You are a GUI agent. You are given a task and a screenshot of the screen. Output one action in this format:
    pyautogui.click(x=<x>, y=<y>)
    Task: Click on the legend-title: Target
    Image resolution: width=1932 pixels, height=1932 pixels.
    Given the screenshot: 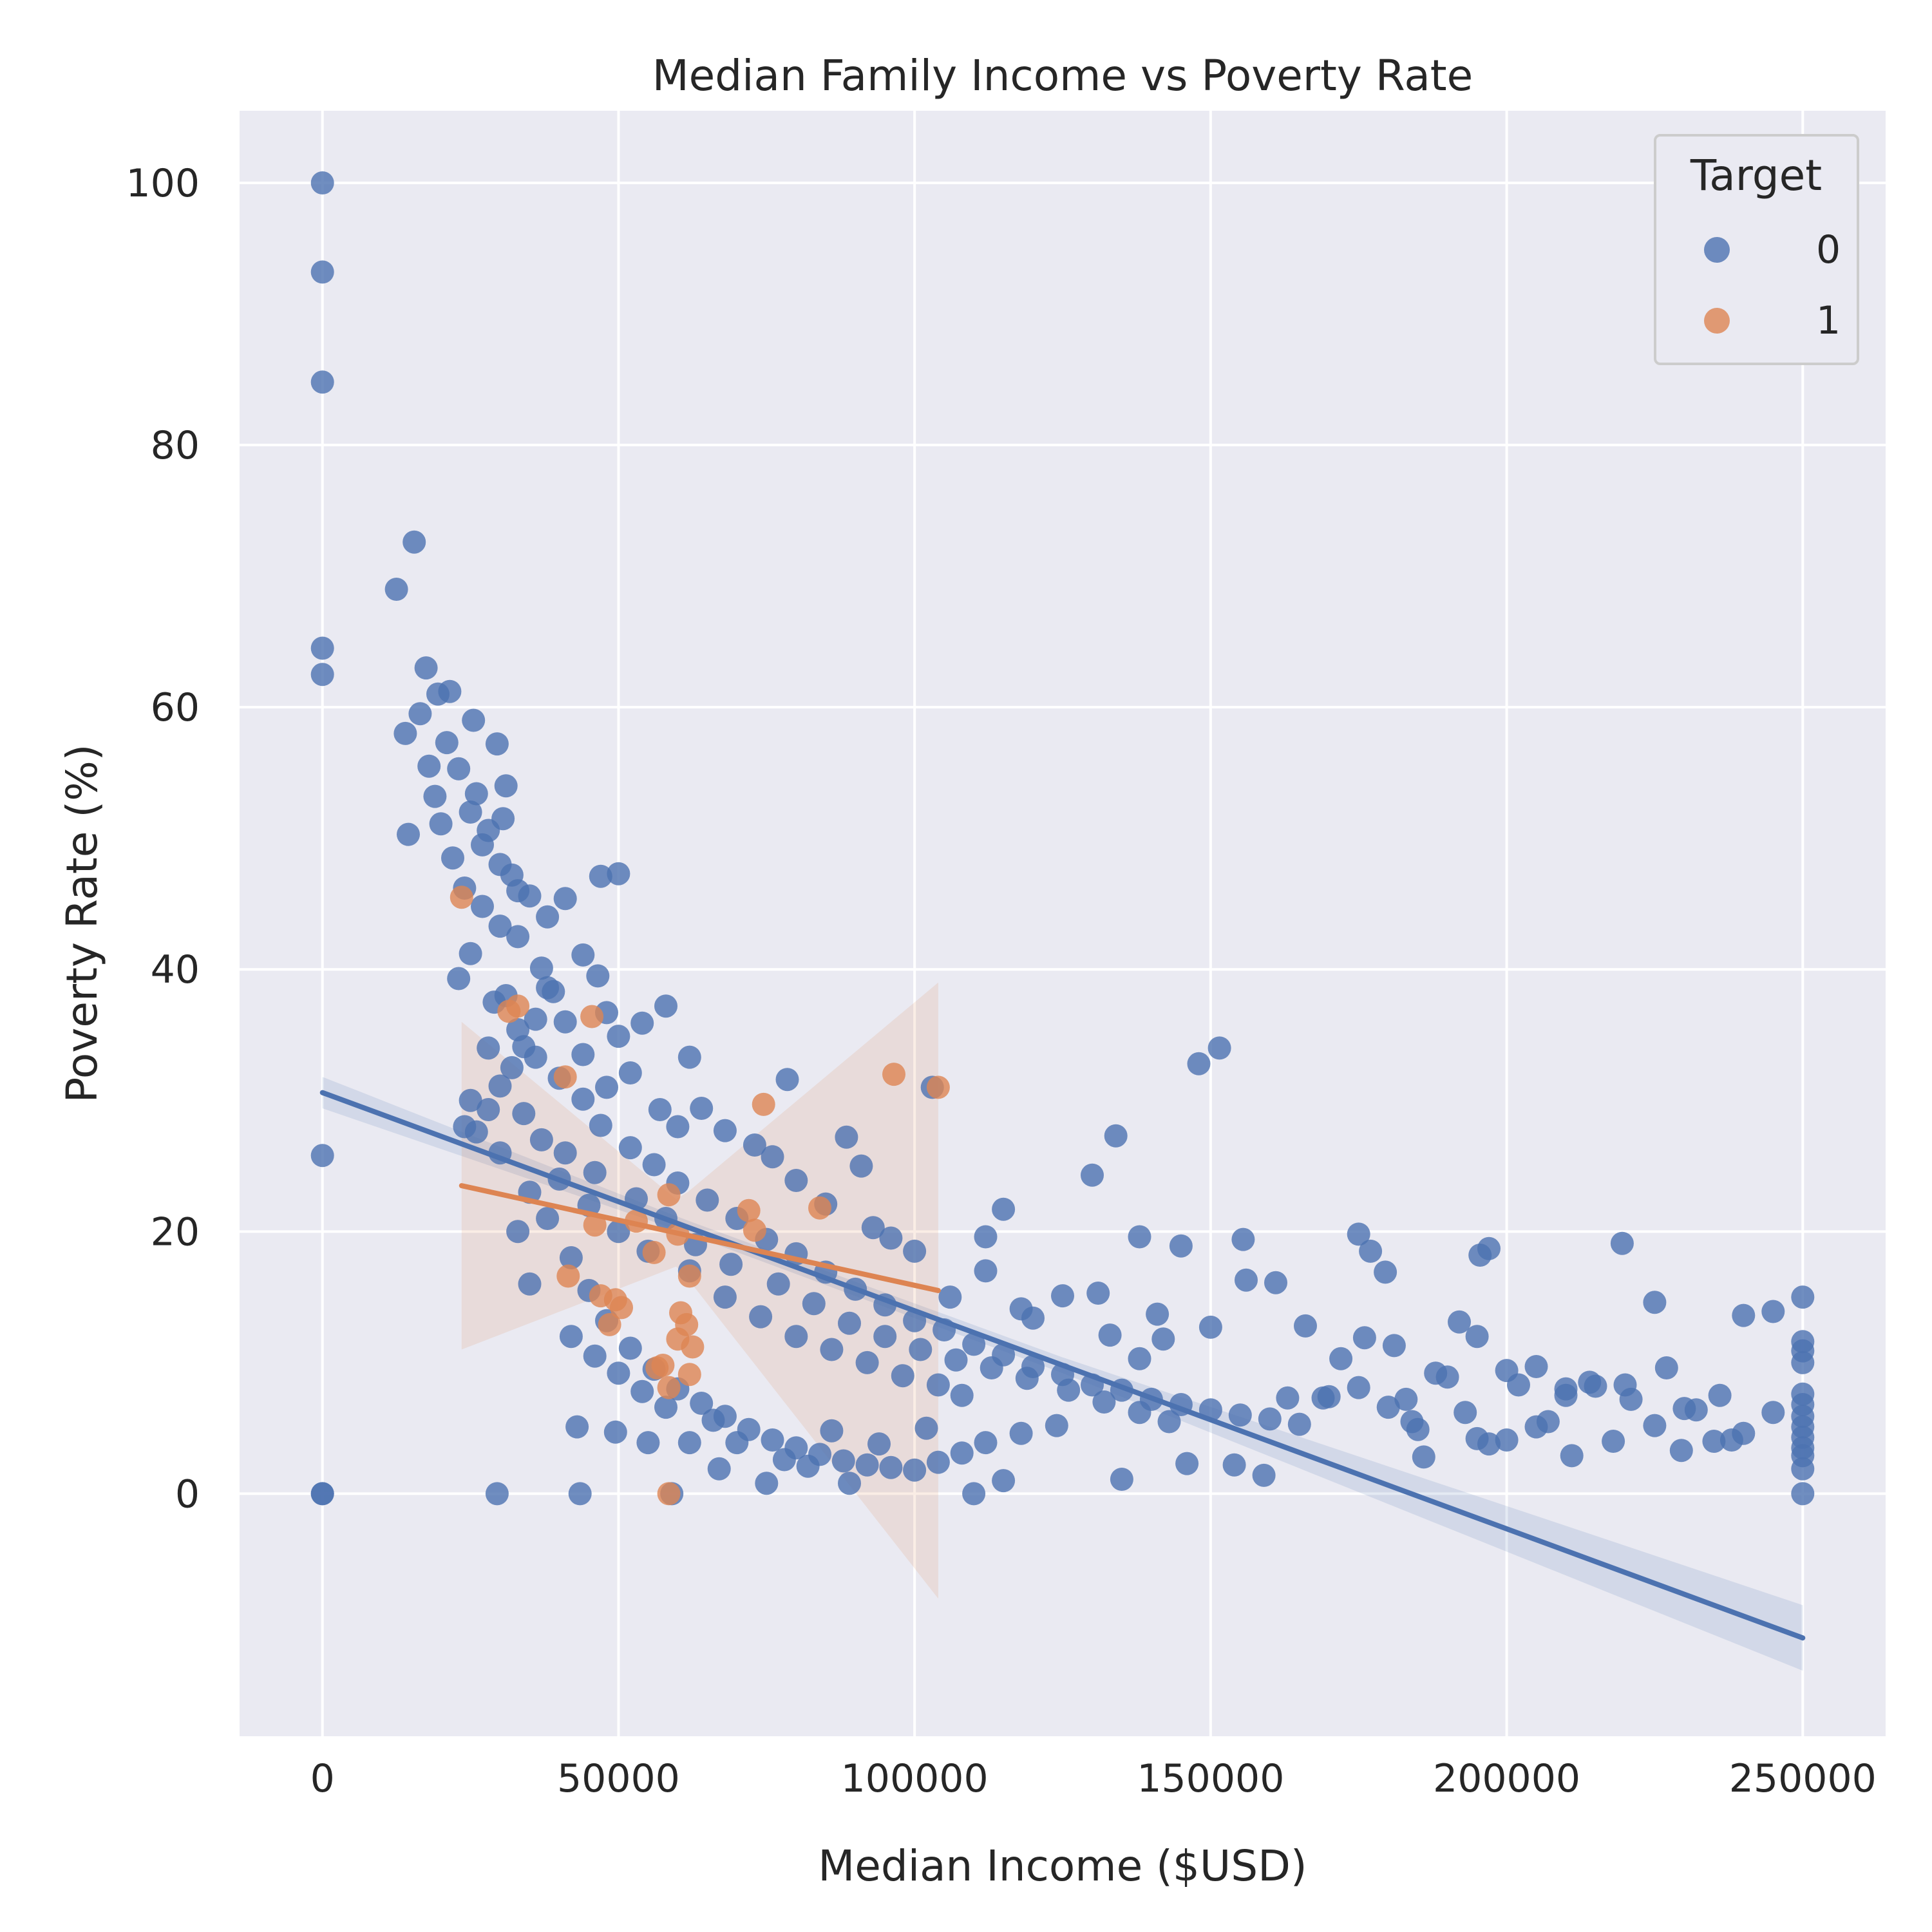 What is the action you would take?
    pyautogui.click(x=1756, y=175)
    